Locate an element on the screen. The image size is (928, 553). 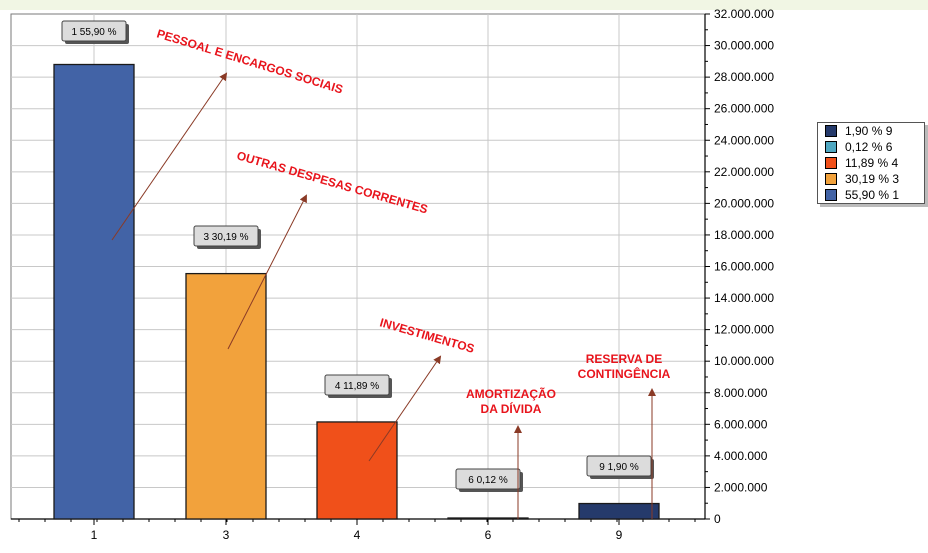
legend-label: 11,89 % 4 is located at coordinates (872, 163).